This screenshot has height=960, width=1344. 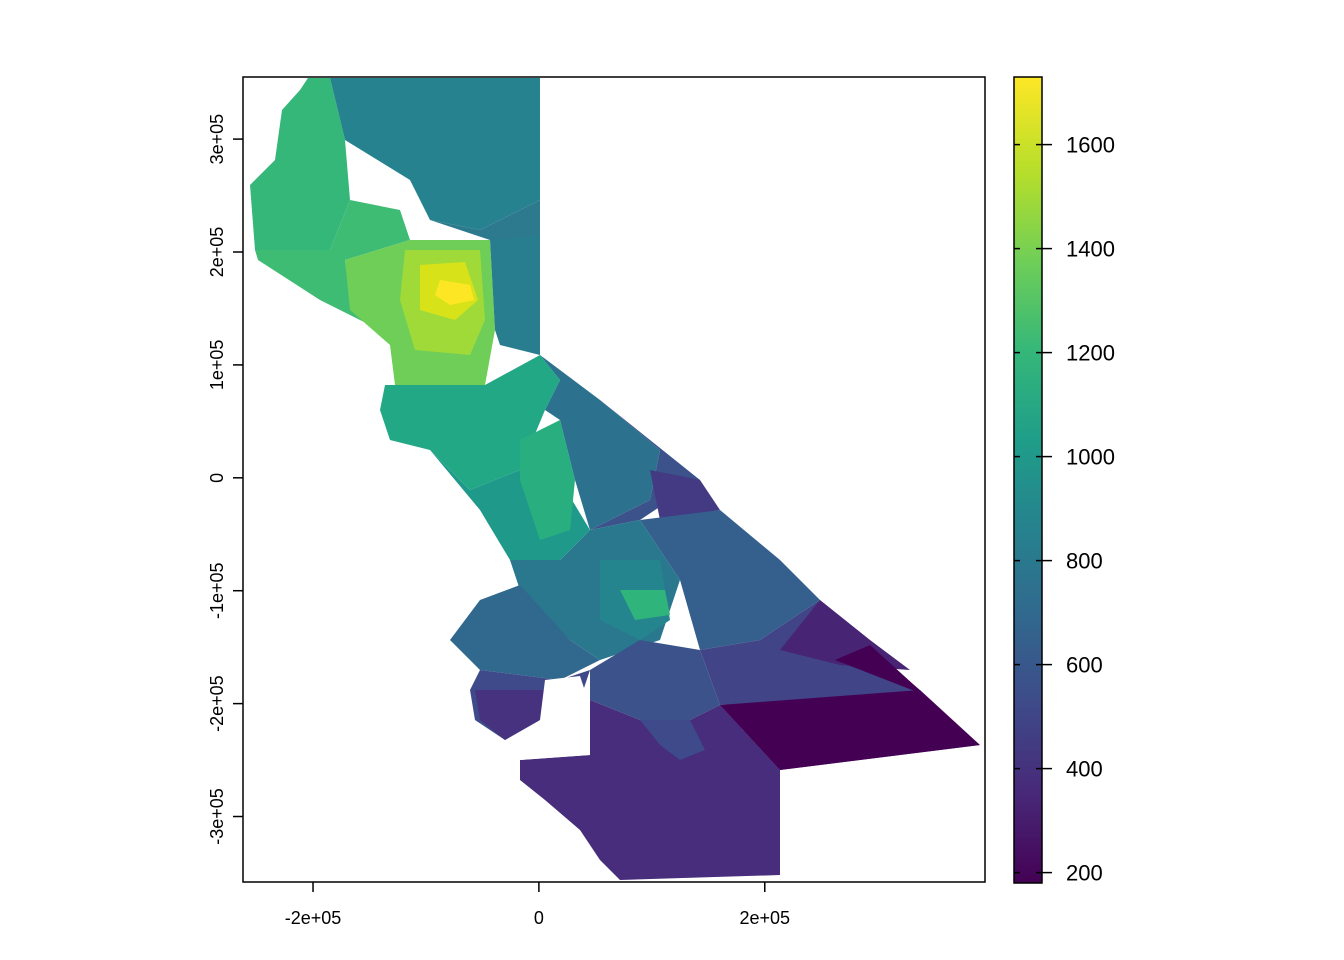 What do you see at coordinates (550, 718) in the screenshot?
I see `bay-cutout` at bounding box center [550, 718].